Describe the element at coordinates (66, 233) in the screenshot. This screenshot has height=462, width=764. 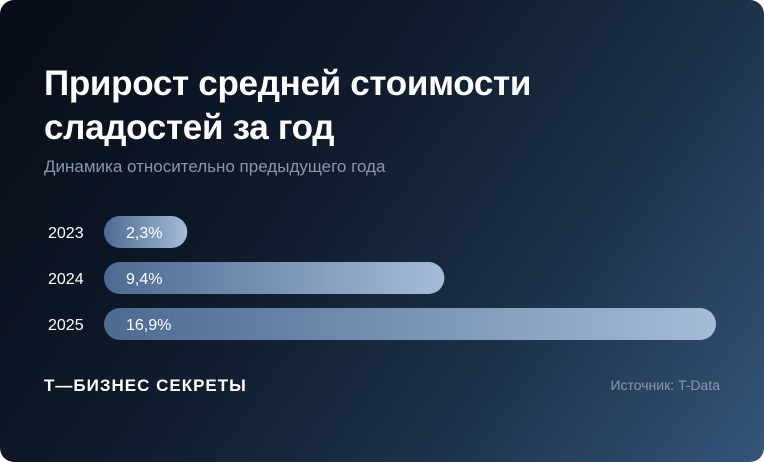
I see `category-label: 2023` at that location.